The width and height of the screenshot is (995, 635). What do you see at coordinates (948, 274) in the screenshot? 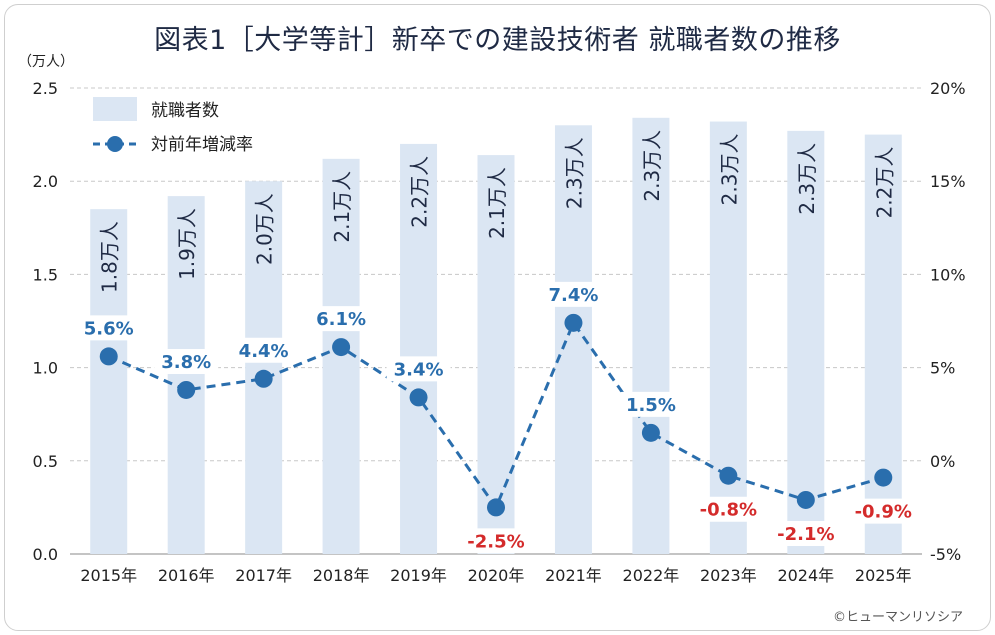
I see `y-right-tick-label: 10%` at bounding box center [948, 274].